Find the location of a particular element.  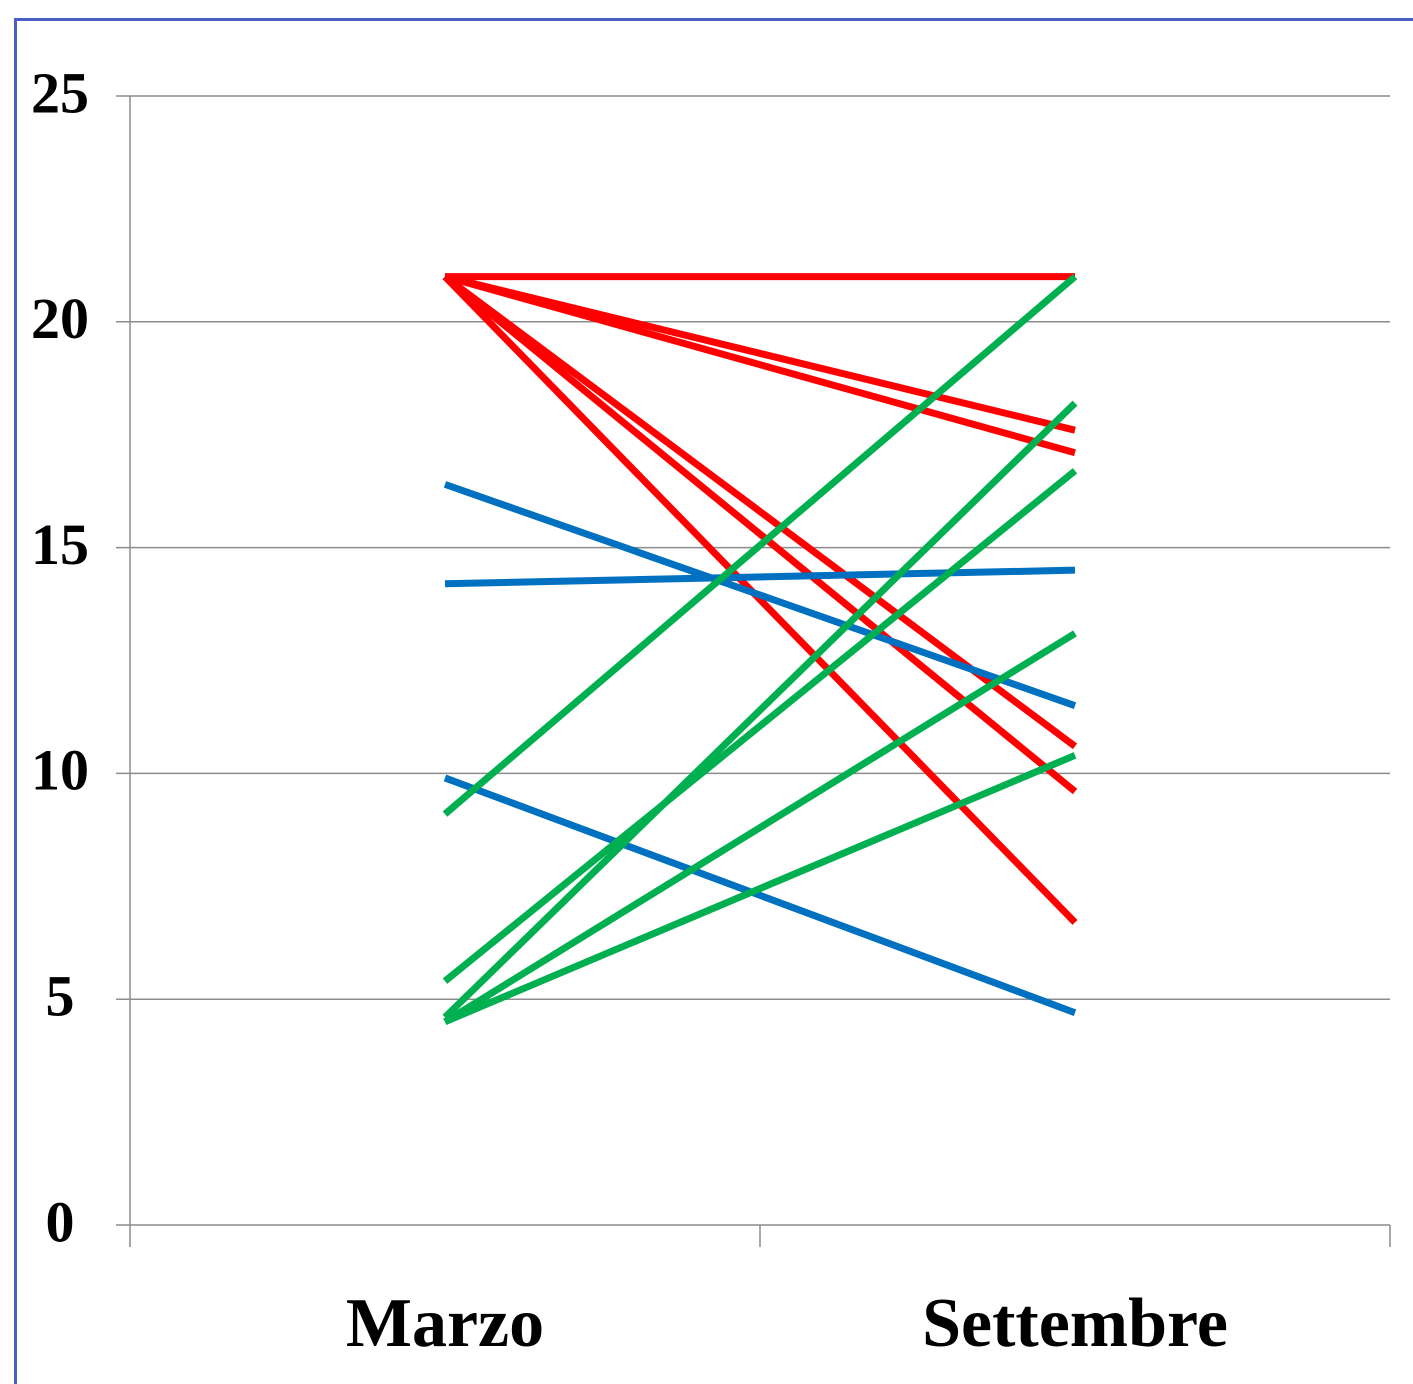

x-tick-labels: Marzo Settembre is located at coordinates (787, 1323).